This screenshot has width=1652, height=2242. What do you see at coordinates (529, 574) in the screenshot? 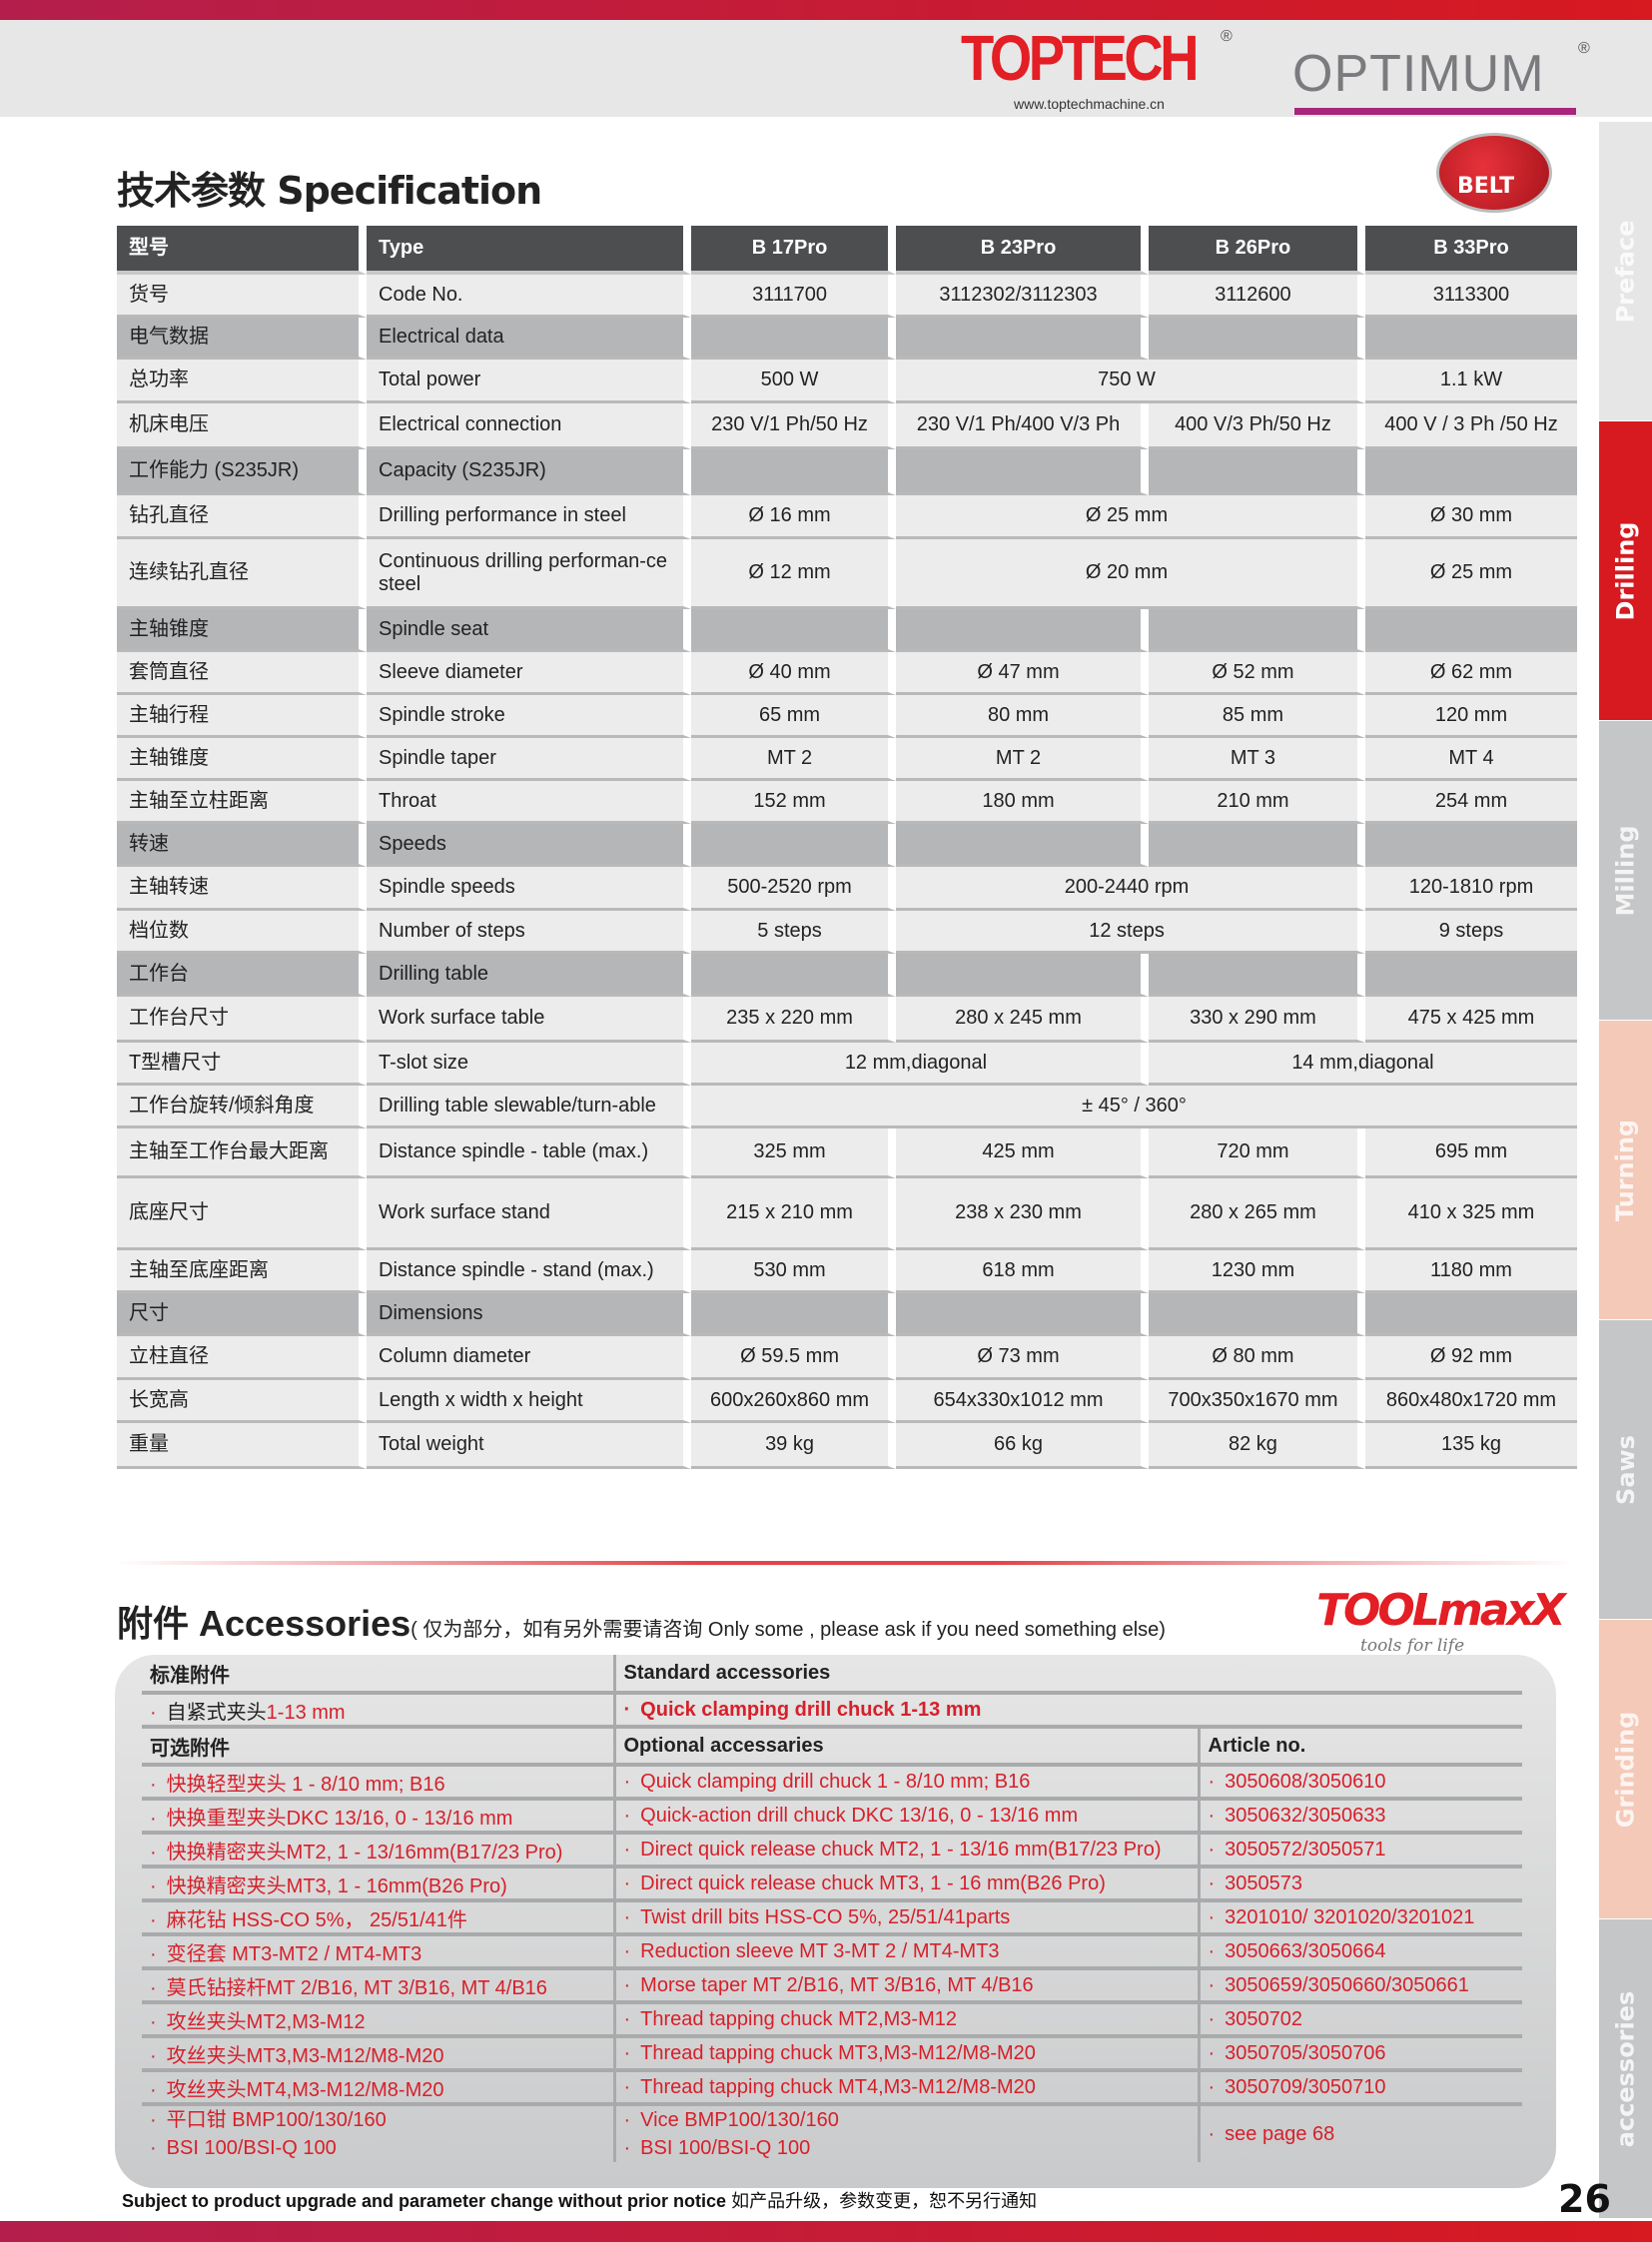
I see `param-name-en: Continuous drilling performan-ce steel` at bounding box center [529, 574].